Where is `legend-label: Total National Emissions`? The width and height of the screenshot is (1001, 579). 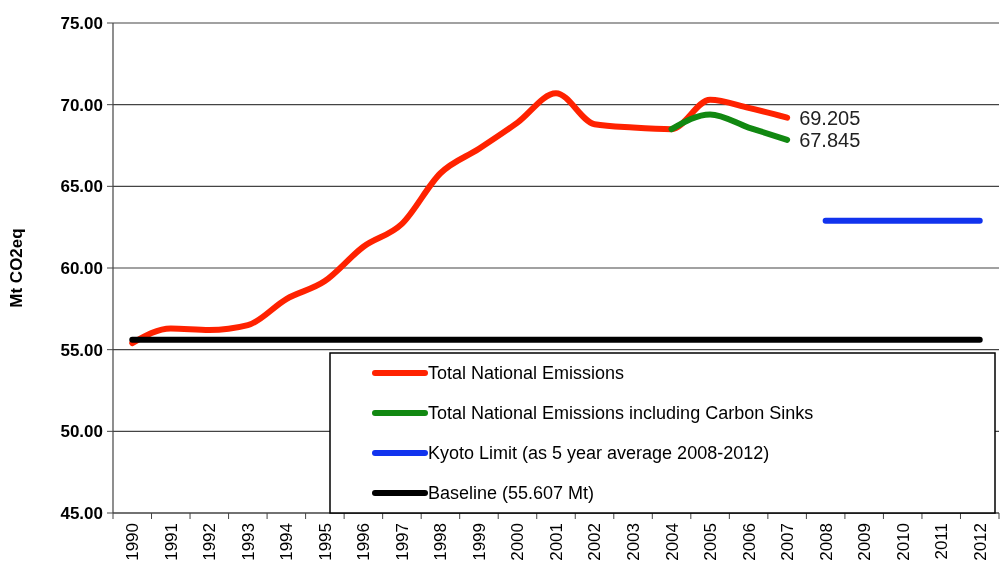 legend-label: Total National Emissions is located at coordinates (526, 373).